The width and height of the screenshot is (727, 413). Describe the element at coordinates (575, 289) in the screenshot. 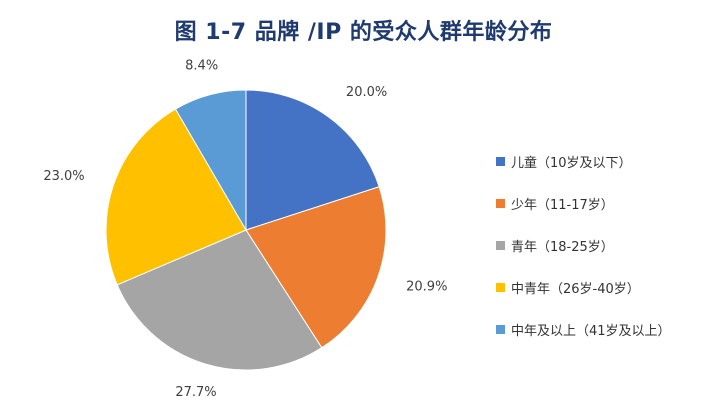

I see `legend-label: 中青年（26岁-40岁）` at that location.